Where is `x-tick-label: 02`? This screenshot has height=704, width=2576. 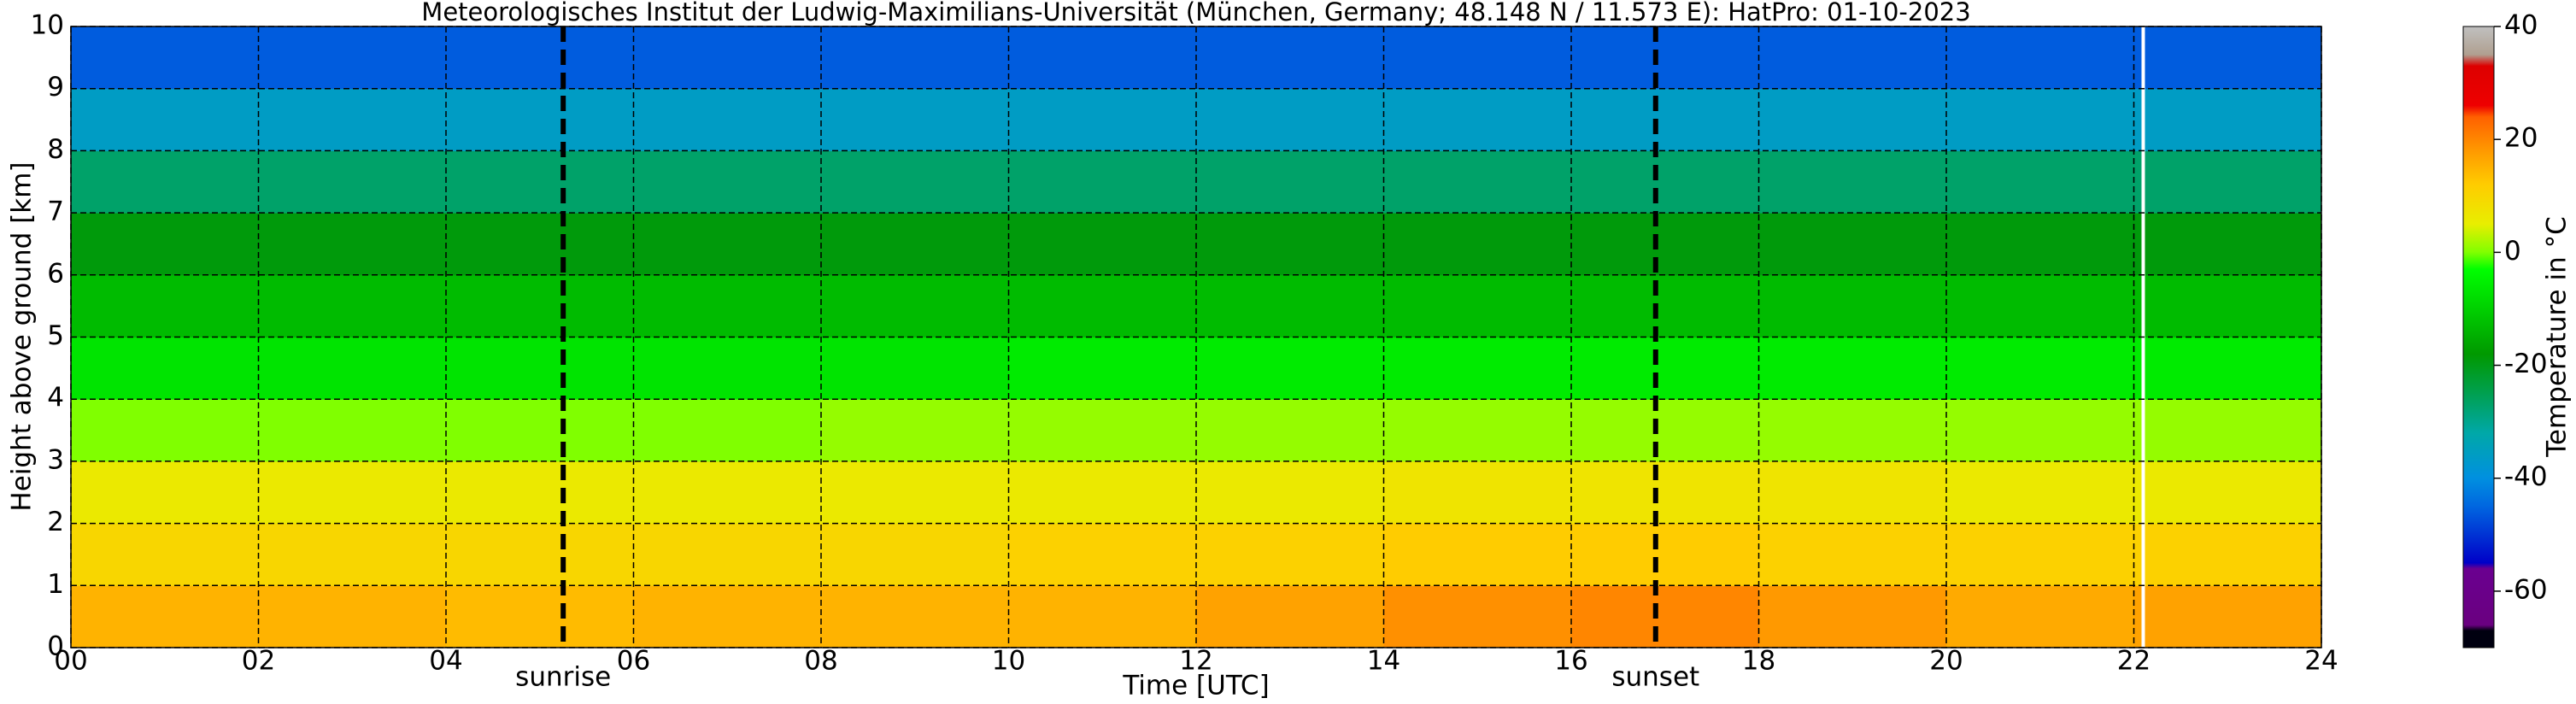 x-tick-label: 02 is located at coordinates (258, 661).